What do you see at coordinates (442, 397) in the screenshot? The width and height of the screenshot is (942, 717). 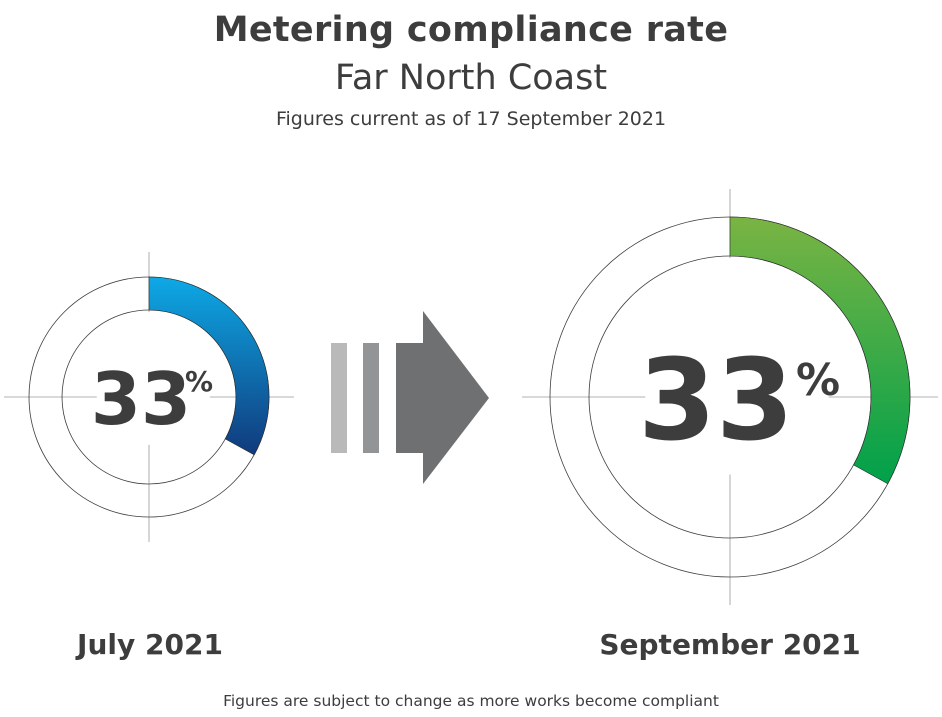 I see `arrow-icon` at bounding box center [442, 397].